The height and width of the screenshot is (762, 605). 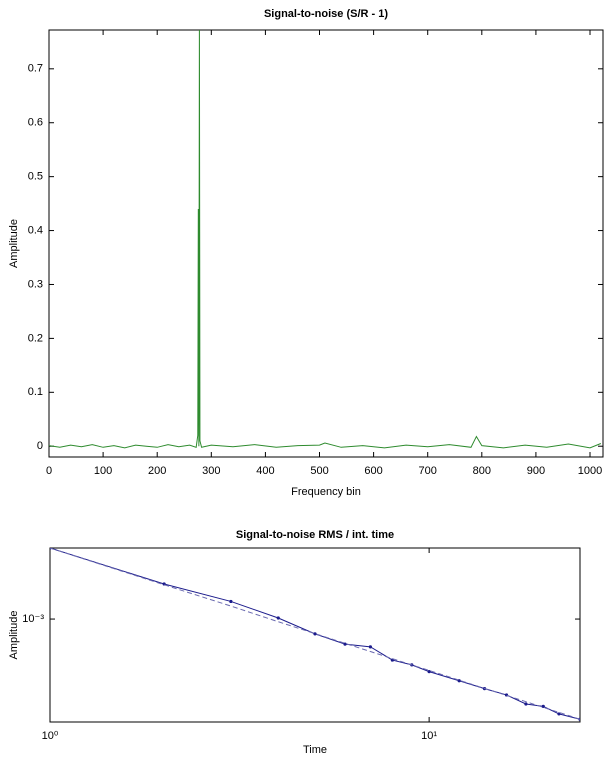 What do you see at coordinates (35, 123) in the screenshot?
I see `y-tick-label: 0.6` at bounding box center [35, 123].